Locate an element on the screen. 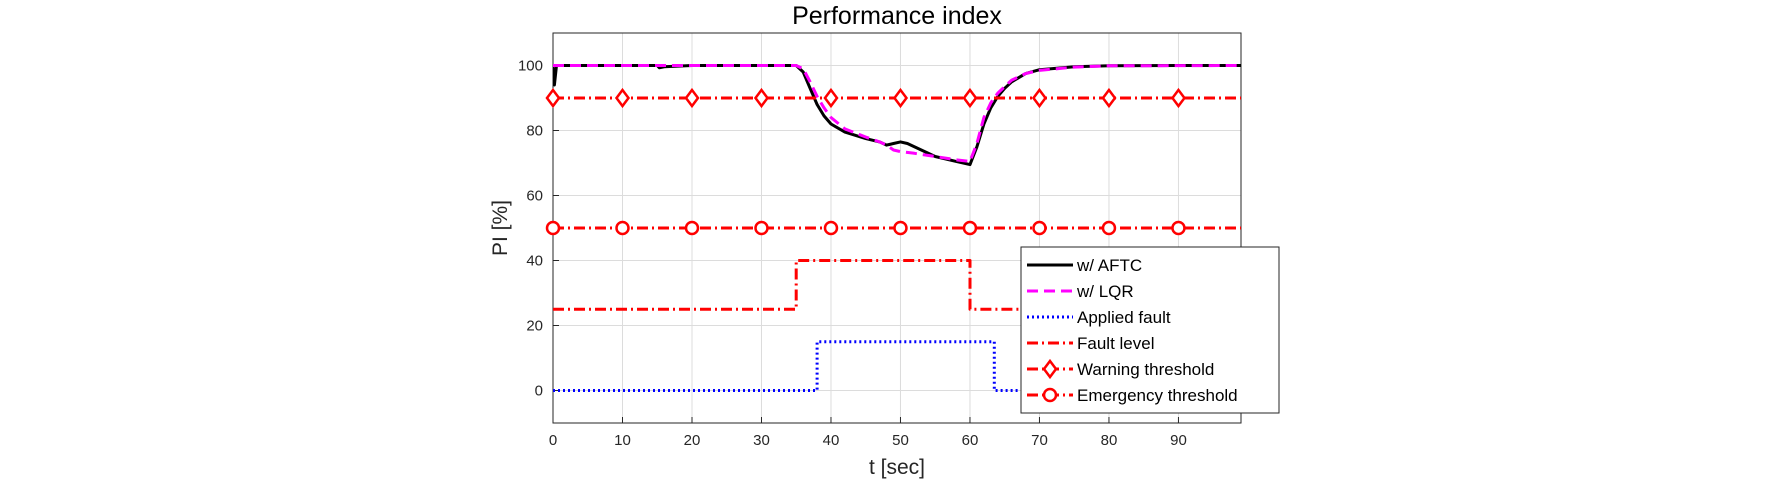  y-tick-label: 80 is located at coordinates (534, 131).